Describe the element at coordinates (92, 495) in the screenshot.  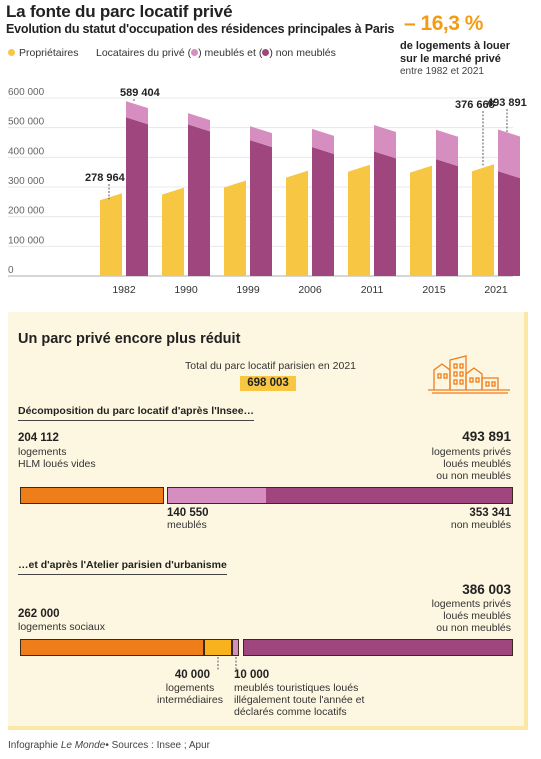
I see `insee-hlm-bar` at that location.